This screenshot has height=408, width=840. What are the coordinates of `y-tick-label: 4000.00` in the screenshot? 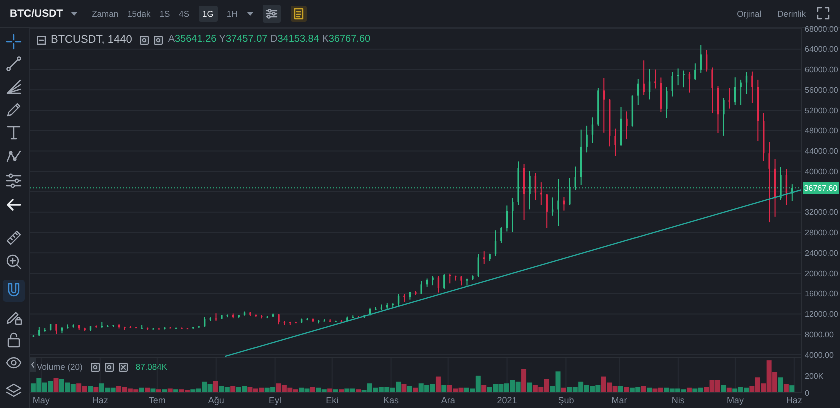 It's located at (819, 355).